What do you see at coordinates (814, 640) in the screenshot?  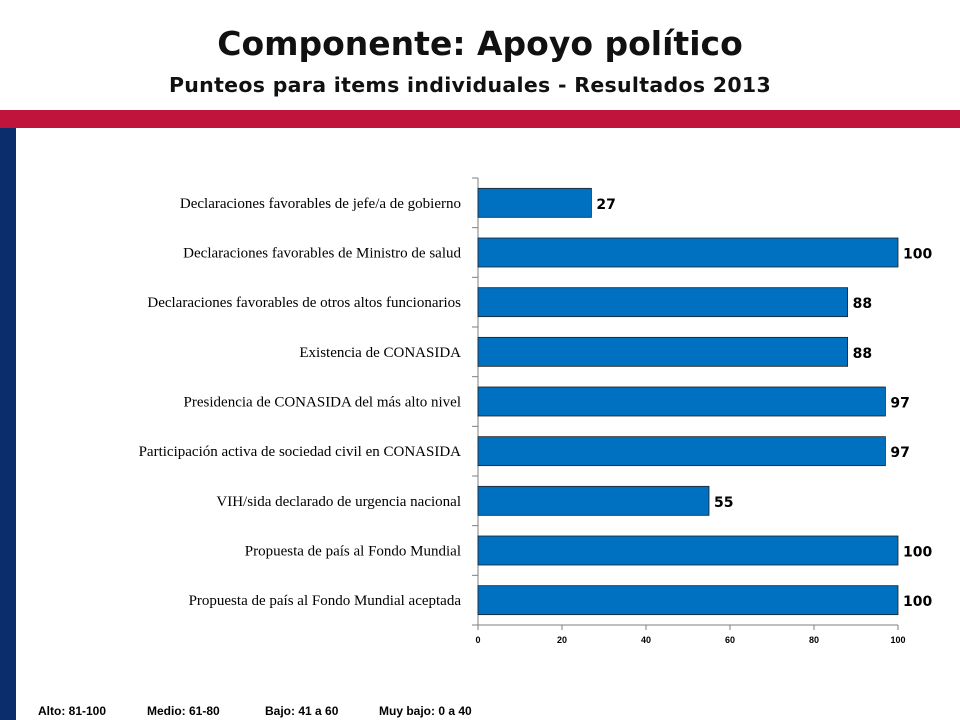 I see `x-tick-label: 80` at bounding box center [814, 640].